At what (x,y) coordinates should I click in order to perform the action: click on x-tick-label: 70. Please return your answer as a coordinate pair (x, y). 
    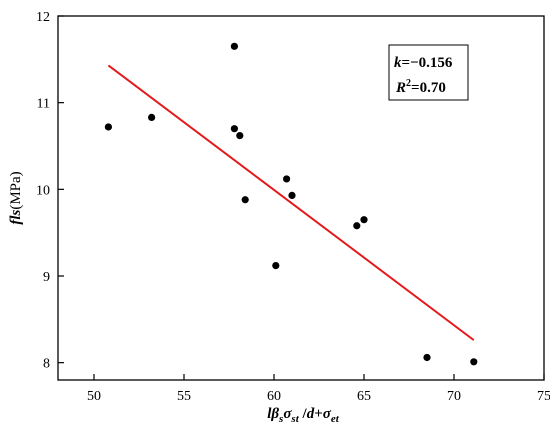
    Looking at the image, I should click on (454, 396).